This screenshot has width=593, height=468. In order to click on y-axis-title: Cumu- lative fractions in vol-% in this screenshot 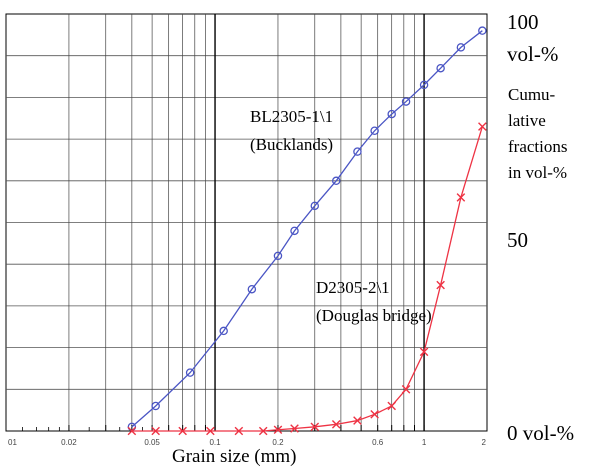, I will do `click(537, 134)`.